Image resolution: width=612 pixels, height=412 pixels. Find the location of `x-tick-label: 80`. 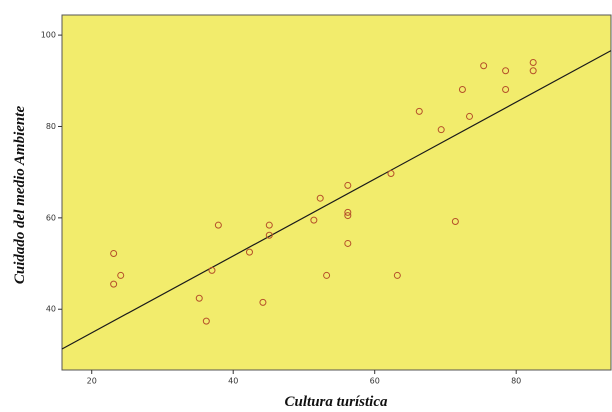

x-tick-label: 80 is located at coordinates (516, 381).